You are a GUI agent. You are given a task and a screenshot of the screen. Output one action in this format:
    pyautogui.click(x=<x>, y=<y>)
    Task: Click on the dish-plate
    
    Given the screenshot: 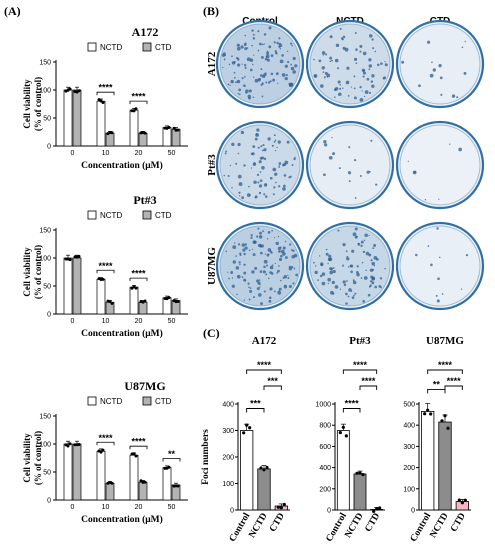 What is the action you would take?
    pyautogui.click(x=350, y=165)
    